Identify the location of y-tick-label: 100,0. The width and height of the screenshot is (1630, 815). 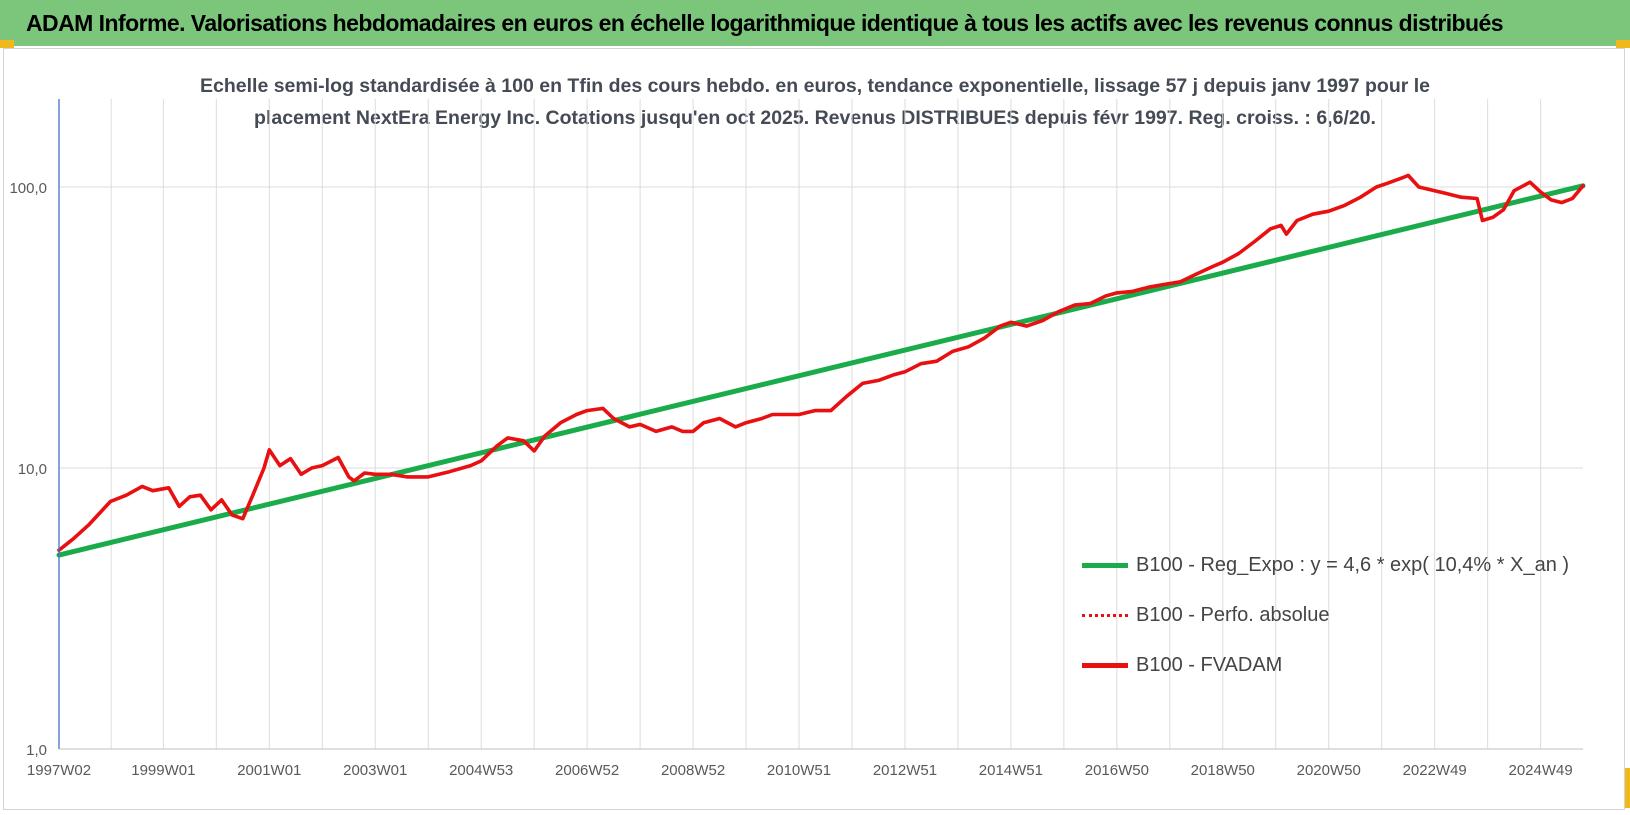
(28, 188).